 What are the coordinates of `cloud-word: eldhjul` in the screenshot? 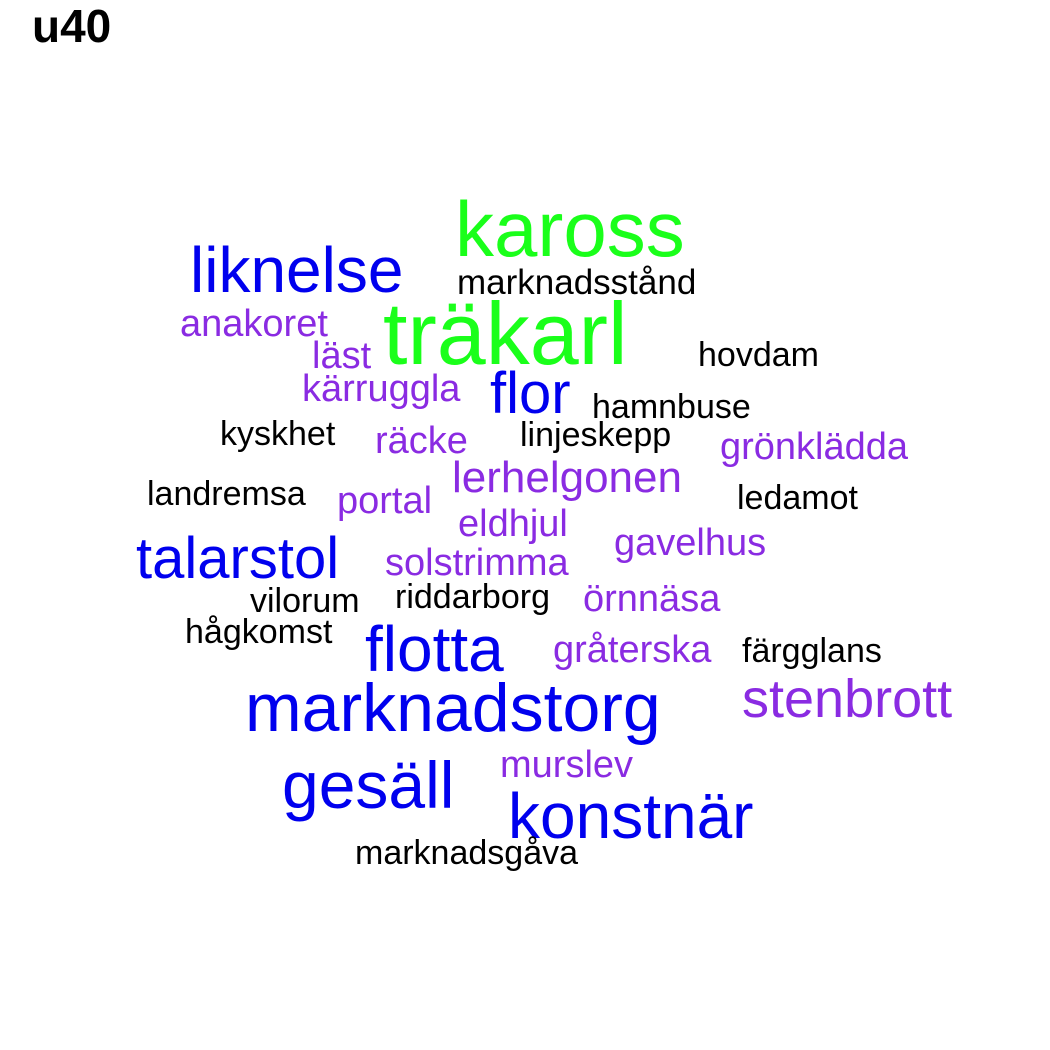 It's located at (513, 524).